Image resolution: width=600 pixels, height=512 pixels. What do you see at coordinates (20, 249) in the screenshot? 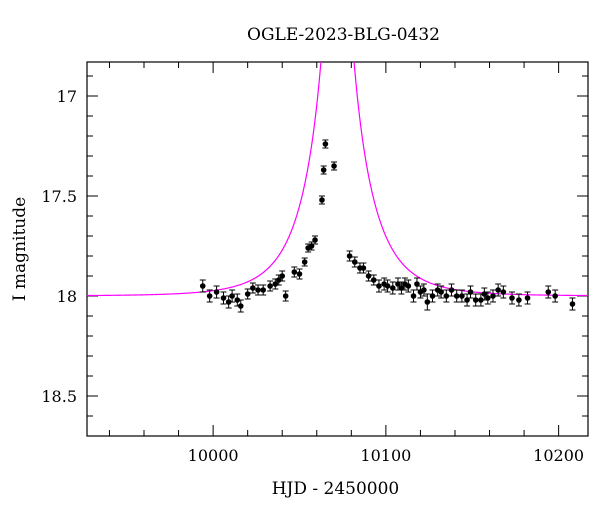
I see `y-axis-label: I magnitude` at bounding box center [20, 249].